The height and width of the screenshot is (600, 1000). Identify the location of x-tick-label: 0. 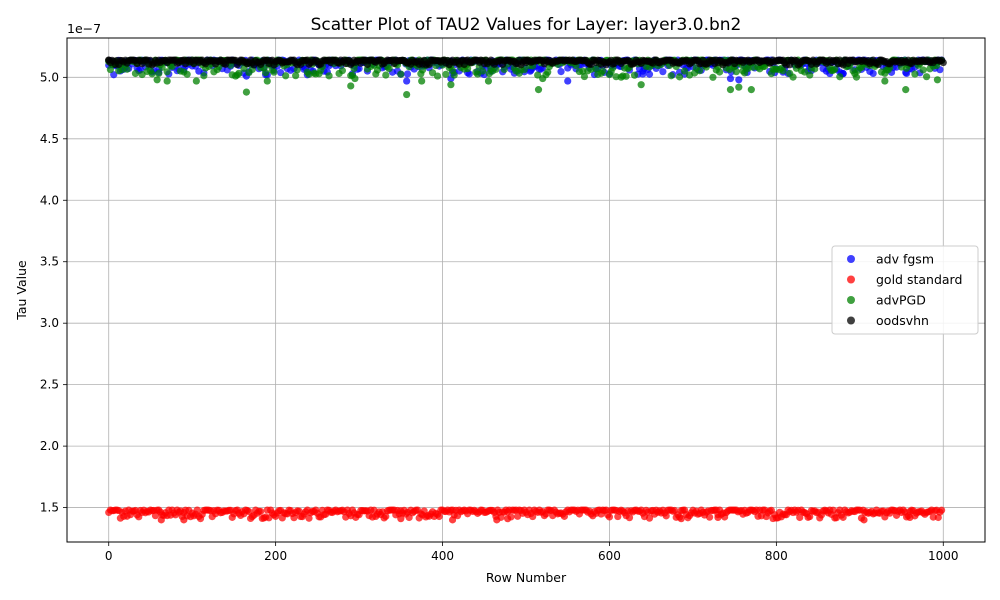
(109, 556).